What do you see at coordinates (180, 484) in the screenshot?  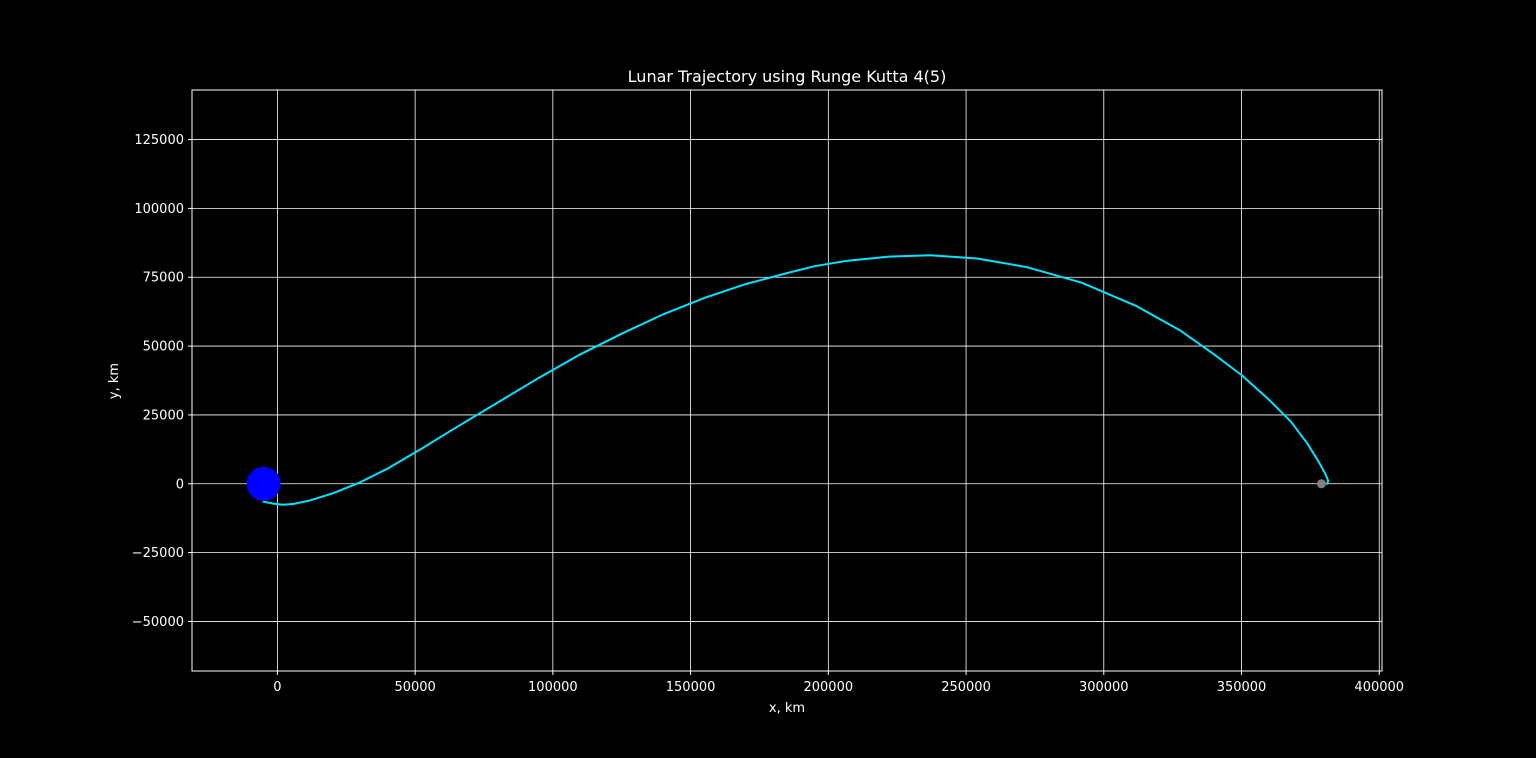 I see `y-tick-label: 0` at bounding box center [180, 484].